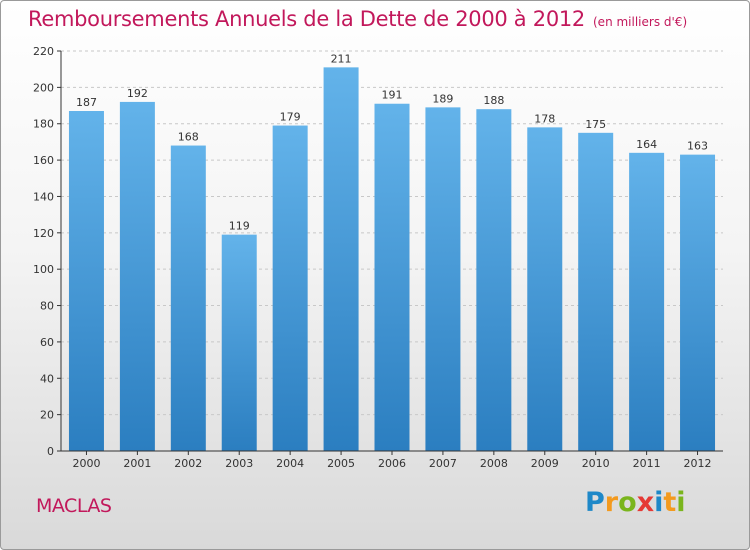 This screenshot has height=550, width=750. Describe the element at coordinates (47, 342) in the screenshot. I see `y-tick-label: 60` at that location.